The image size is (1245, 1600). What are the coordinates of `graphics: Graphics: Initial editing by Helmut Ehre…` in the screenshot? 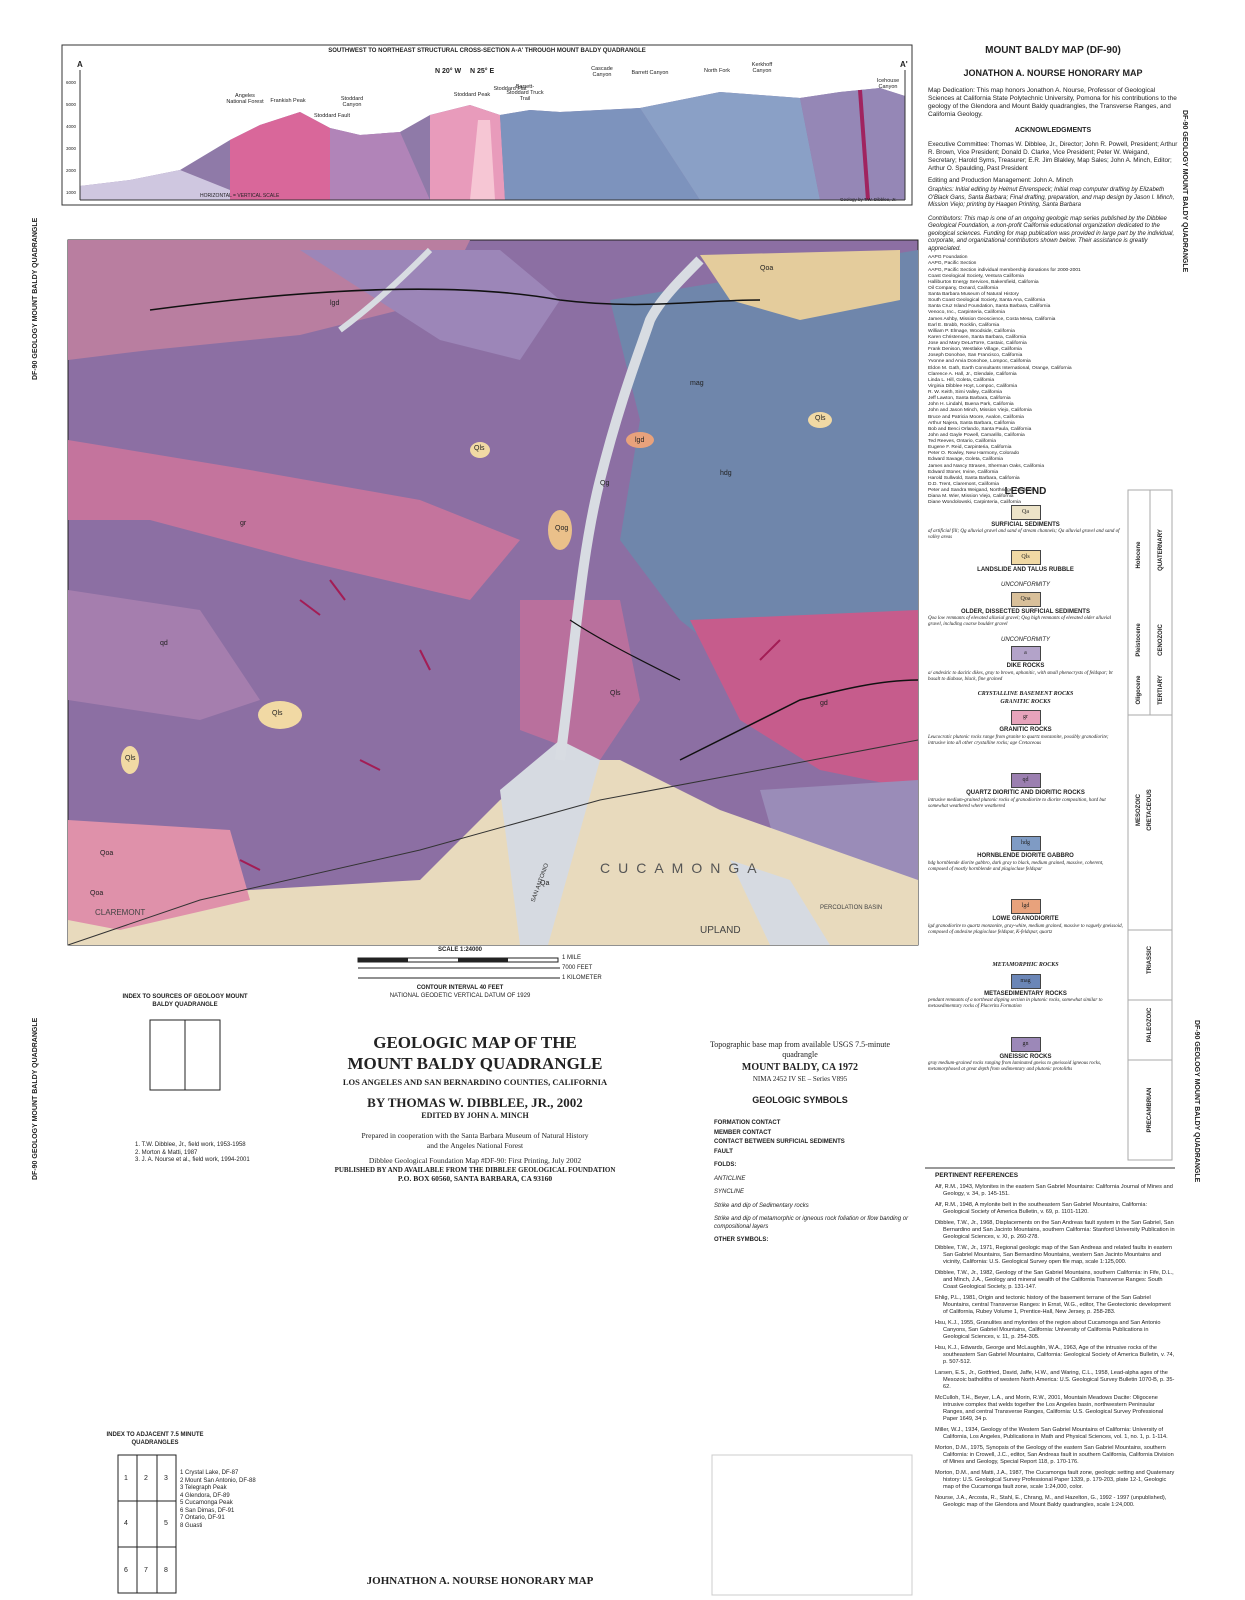 It's located at (1051, 198).